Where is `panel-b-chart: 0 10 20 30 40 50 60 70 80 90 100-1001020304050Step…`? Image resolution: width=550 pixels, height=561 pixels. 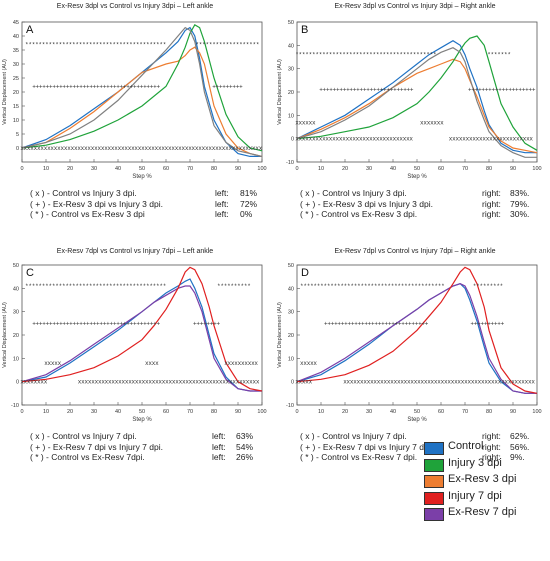
panel-b-chart: 0 10 20 30 40 50 60 70 80 90 100-1001020304050Step… is located at coordinates (409, 100).